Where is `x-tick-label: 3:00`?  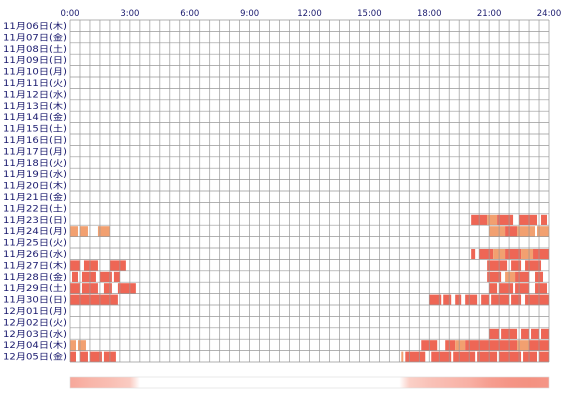
x-tick-label: 3:00 is located at coordinates (129, 14).